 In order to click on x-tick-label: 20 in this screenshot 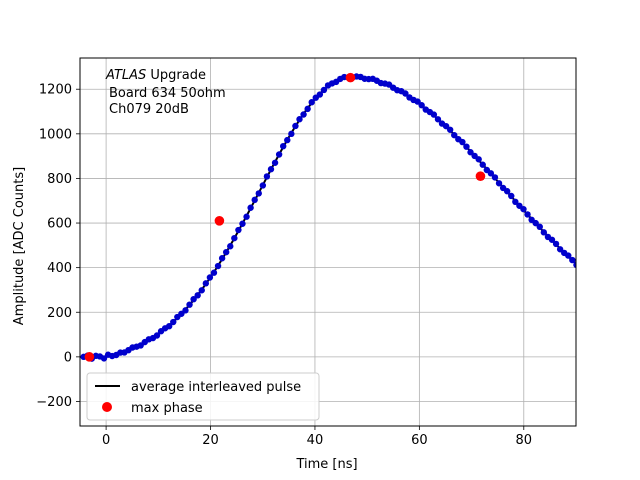, I will do `click(210, 440)`.